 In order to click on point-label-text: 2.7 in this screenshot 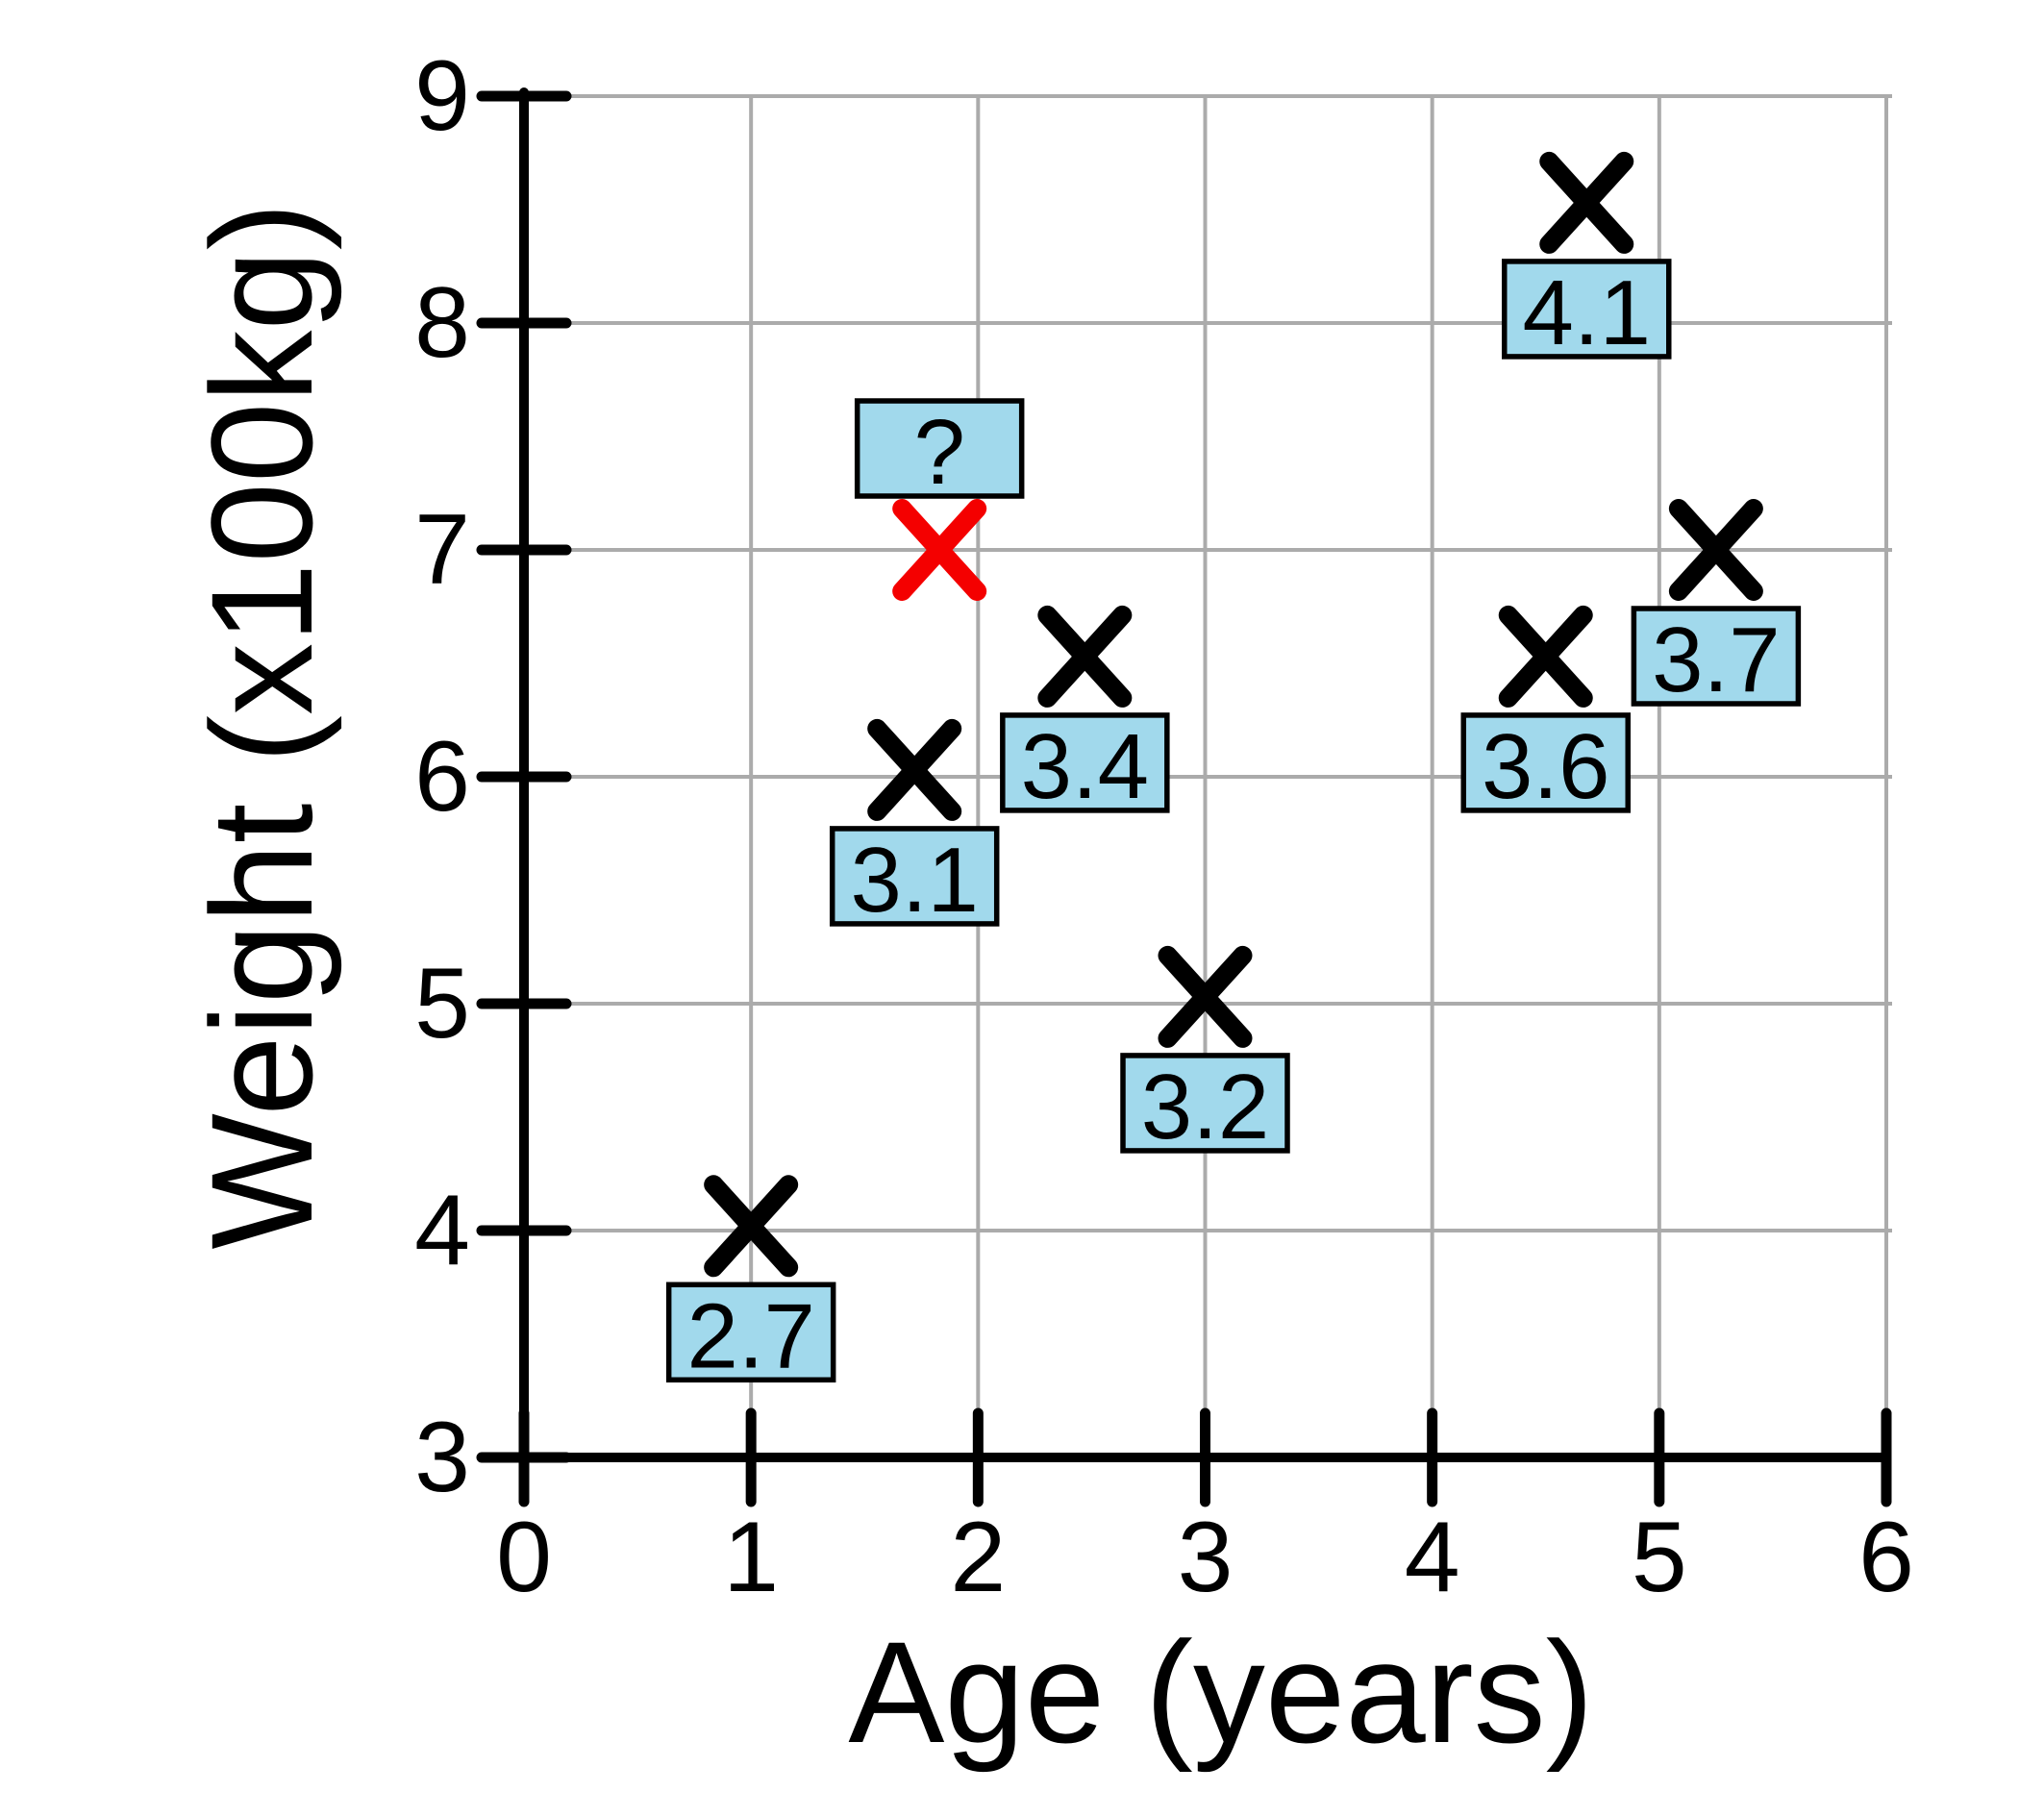, I will do `click(750, 1335)`.